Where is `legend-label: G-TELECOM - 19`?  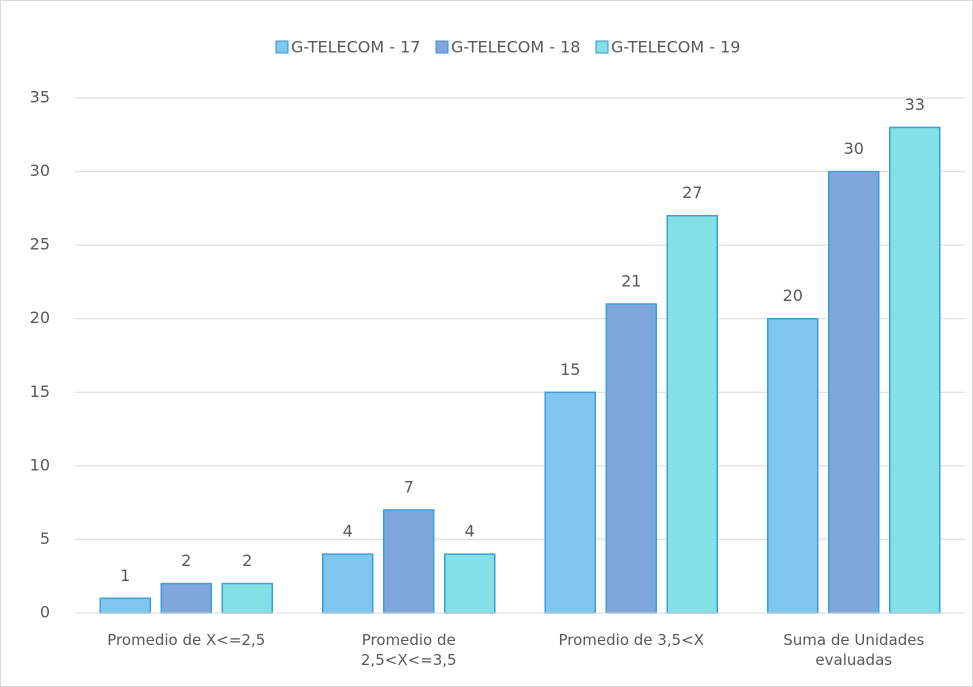 legend-label: G-TELECOM - 19 is located at coordinates (675, 47).